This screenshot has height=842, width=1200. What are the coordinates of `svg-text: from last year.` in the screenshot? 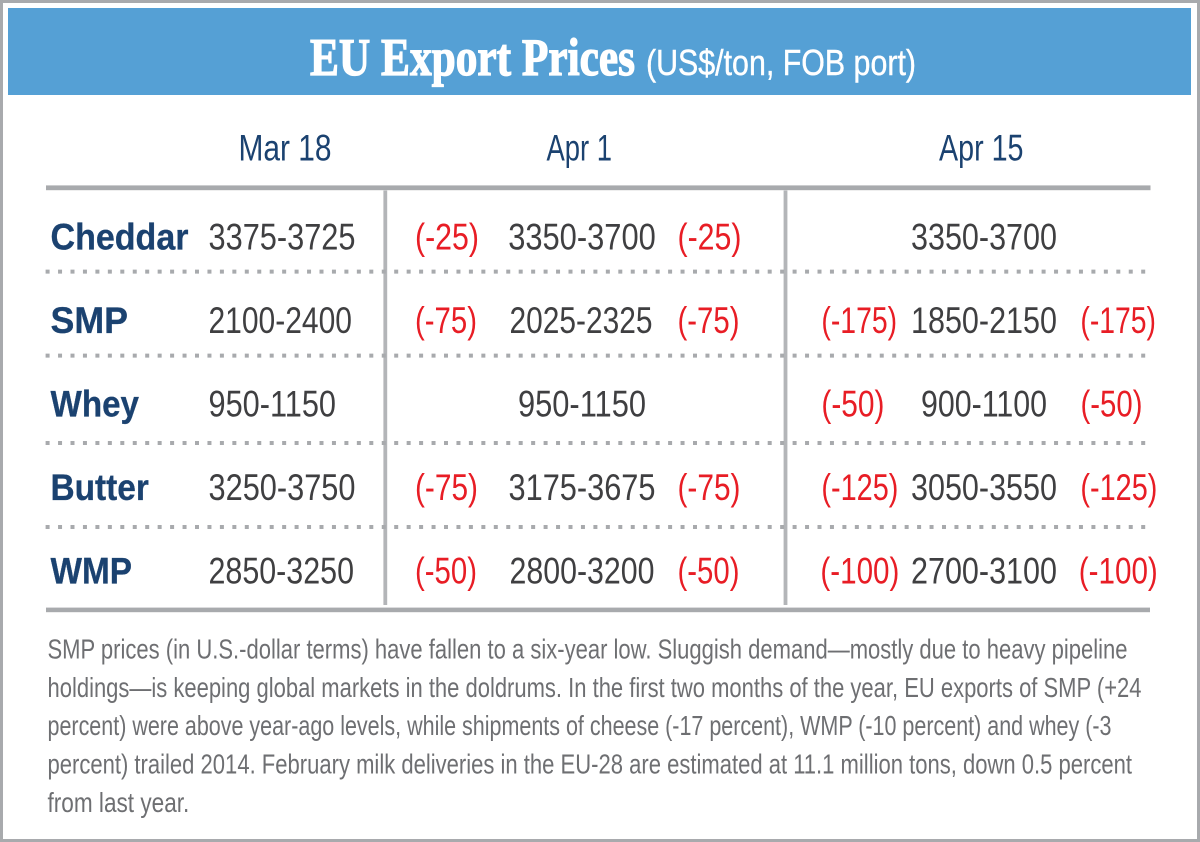 It's located at (119, 802).